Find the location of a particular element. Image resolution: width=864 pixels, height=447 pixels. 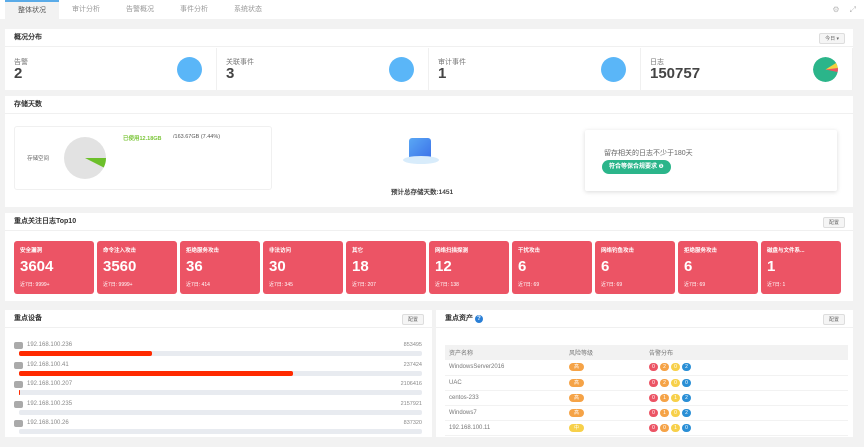

top10-tile: 拒绝服务攻击 6 近7日: 69 is located at coordinates (718, 267).